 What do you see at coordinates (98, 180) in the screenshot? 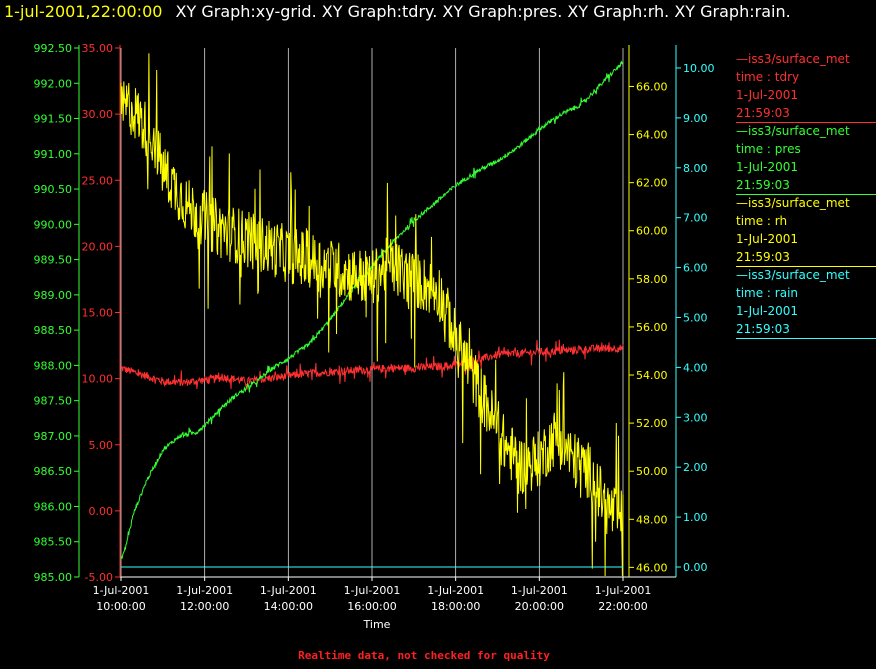
I see `tdry-tick-label: 25.00` at bounding box center [98, 180].